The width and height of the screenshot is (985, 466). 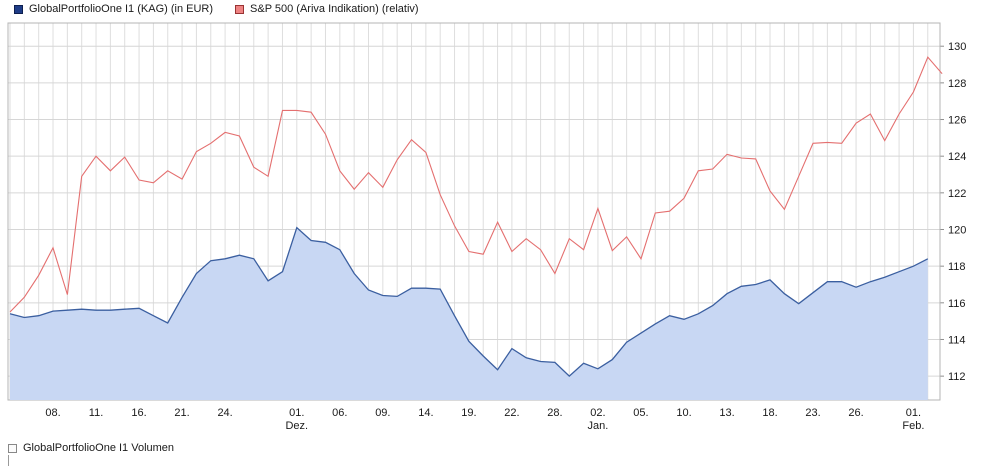 What do you see at coordinates (957, 47) in the screenshot?
I see `y-tick-label: 130` at bounding box center [957, 47].